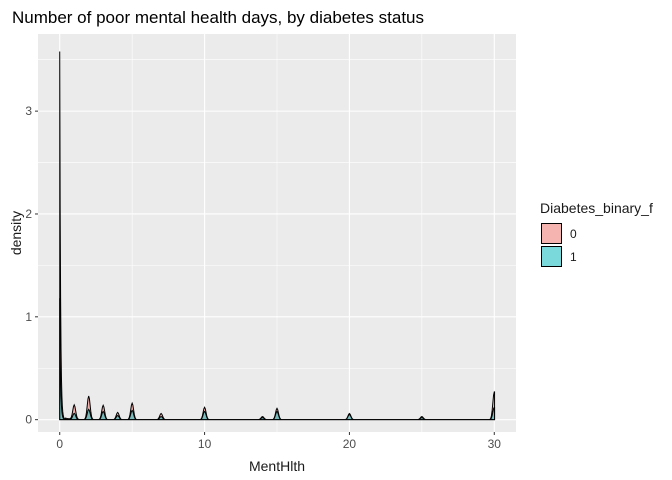 The width and height of the screenshot is (672, 480). What do you see at coordinates (28, 111) in the screenshot?
I see `y-tick-label: 3` at bounding box center [28, 111].